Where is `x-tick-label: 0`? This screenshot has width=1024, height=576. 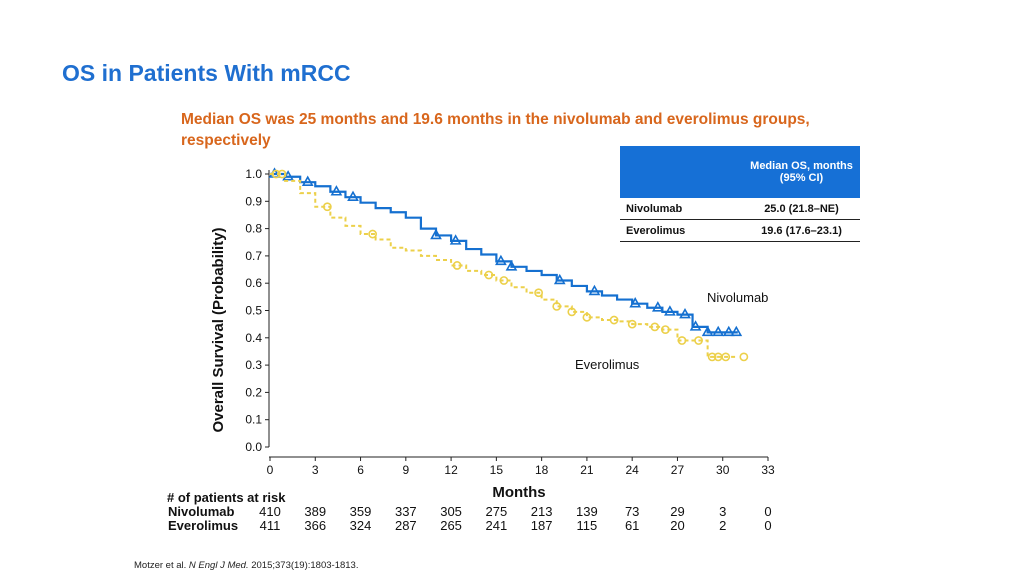
x-tick-label: 0 is located at coordinates (270, 470).